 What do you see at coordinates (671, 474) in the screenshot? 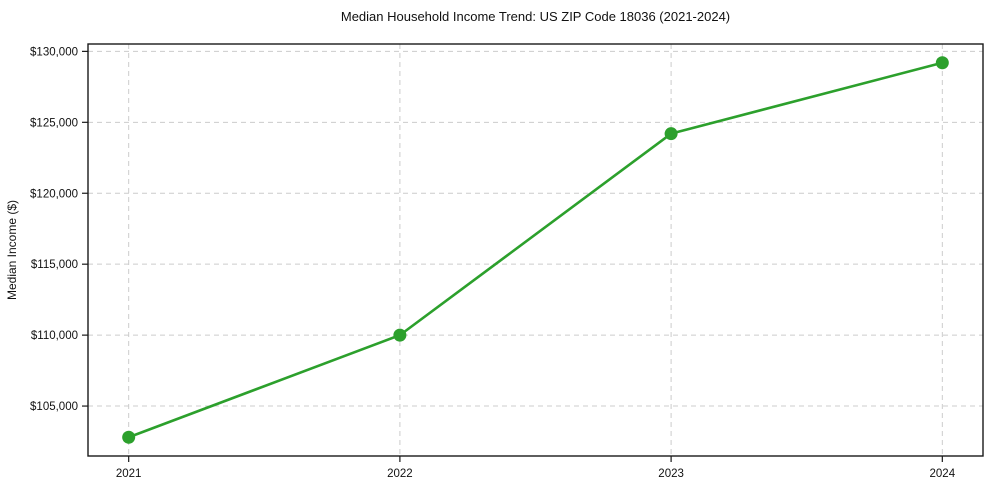
I see `x-tick-label: 2023` at bounding box center [671, 474].